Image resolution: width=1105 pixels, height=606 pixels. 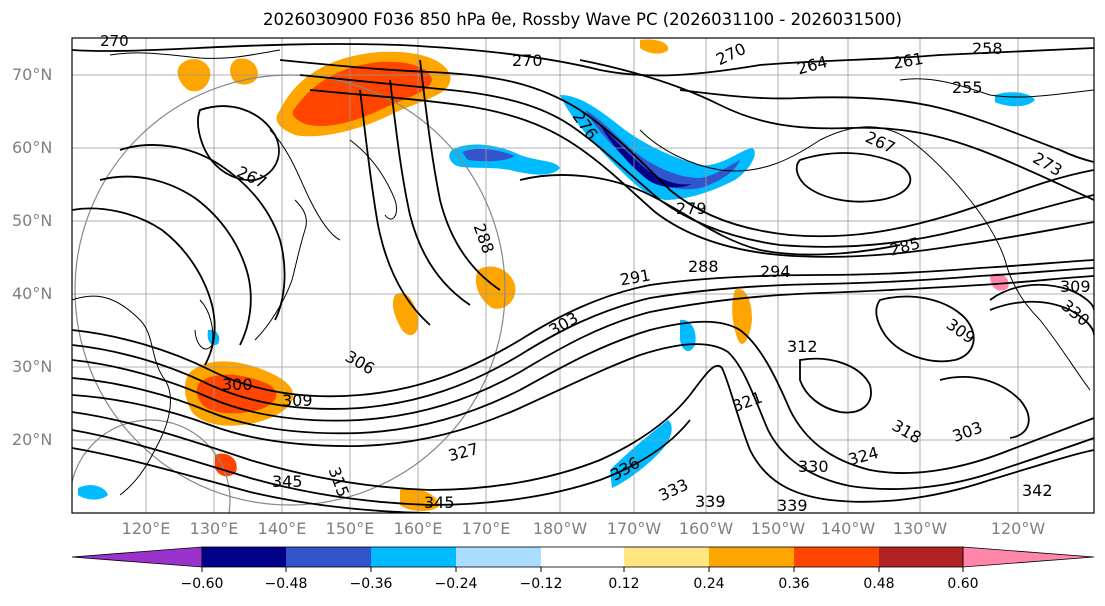 What do you see at coordinates (654, 46) in the screenshot?
I see `positive-anomaly-alaska` at bounding box center [654, 46].